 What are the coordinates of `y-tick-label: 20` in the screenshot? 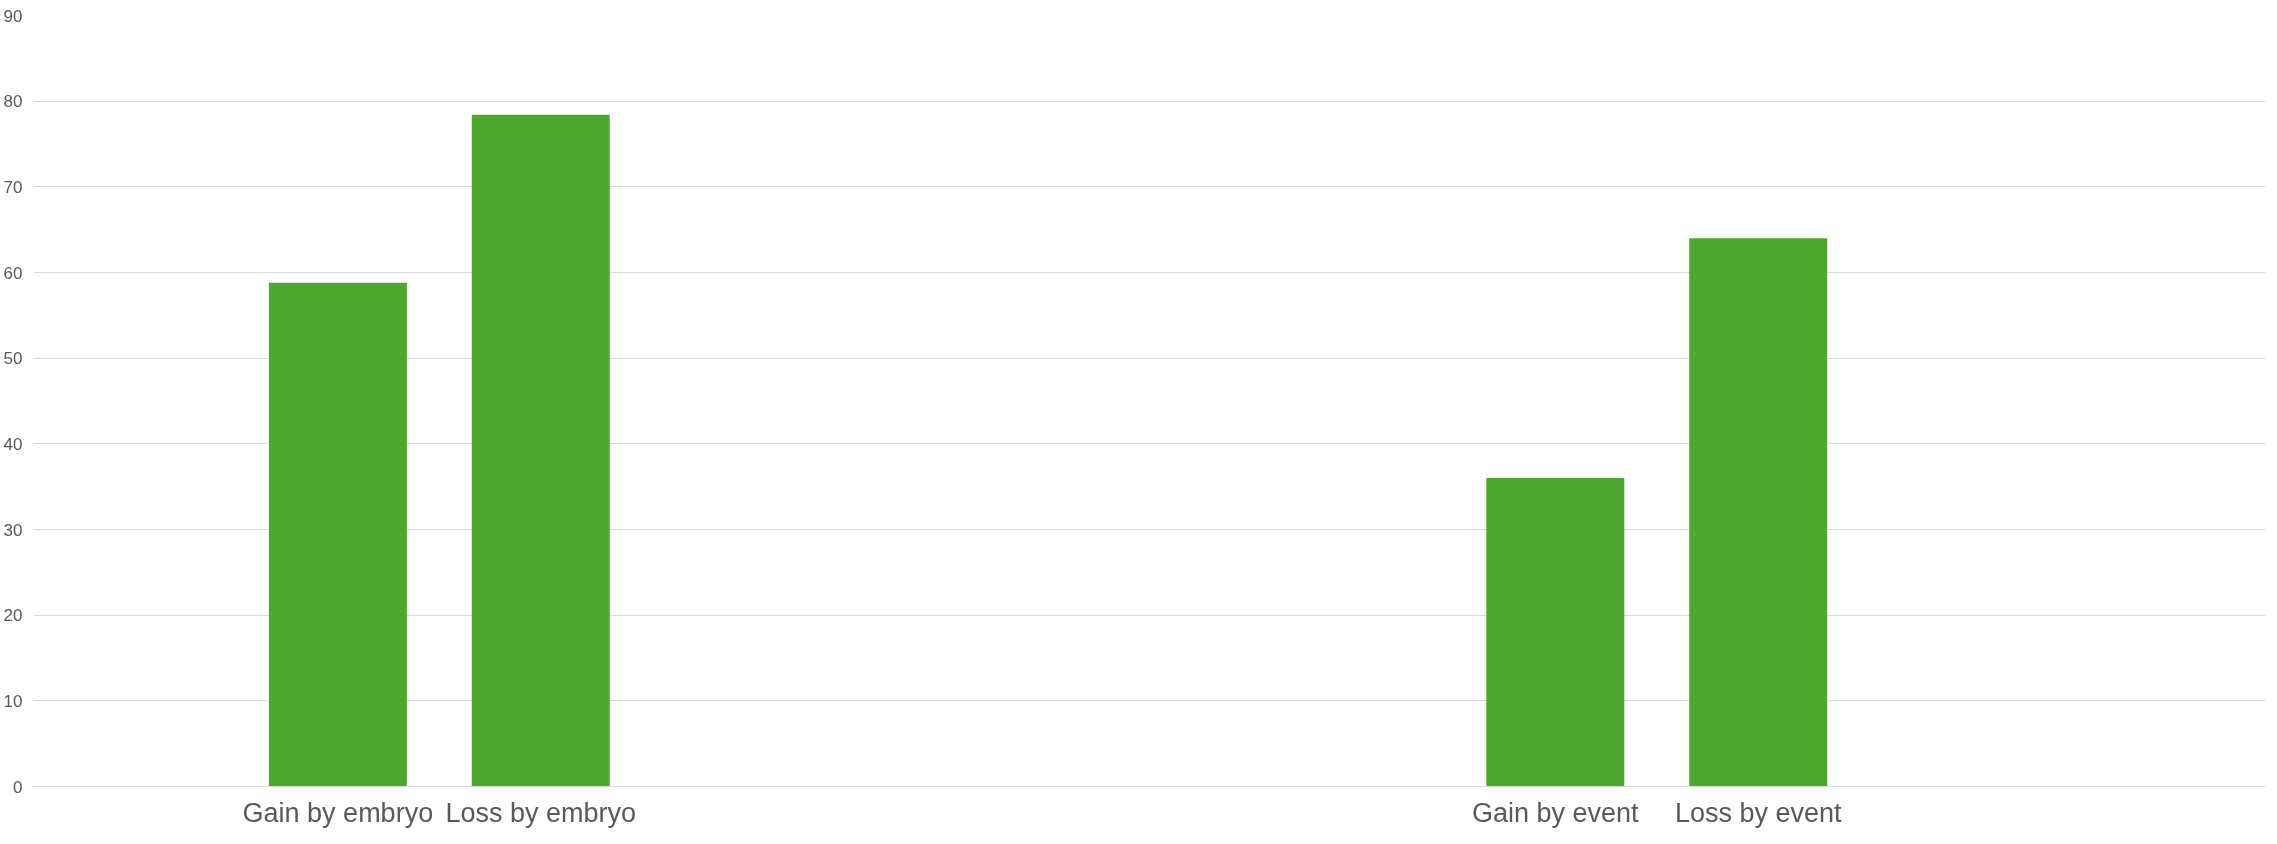 It's located at (13, 616).